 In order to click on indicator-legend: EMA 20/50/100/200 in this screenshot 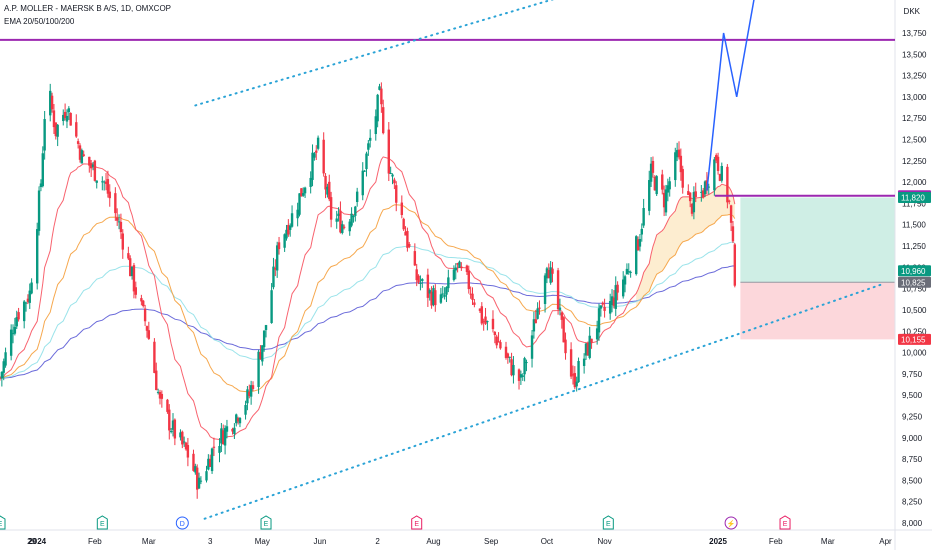, I will do `click(39, 21)`.